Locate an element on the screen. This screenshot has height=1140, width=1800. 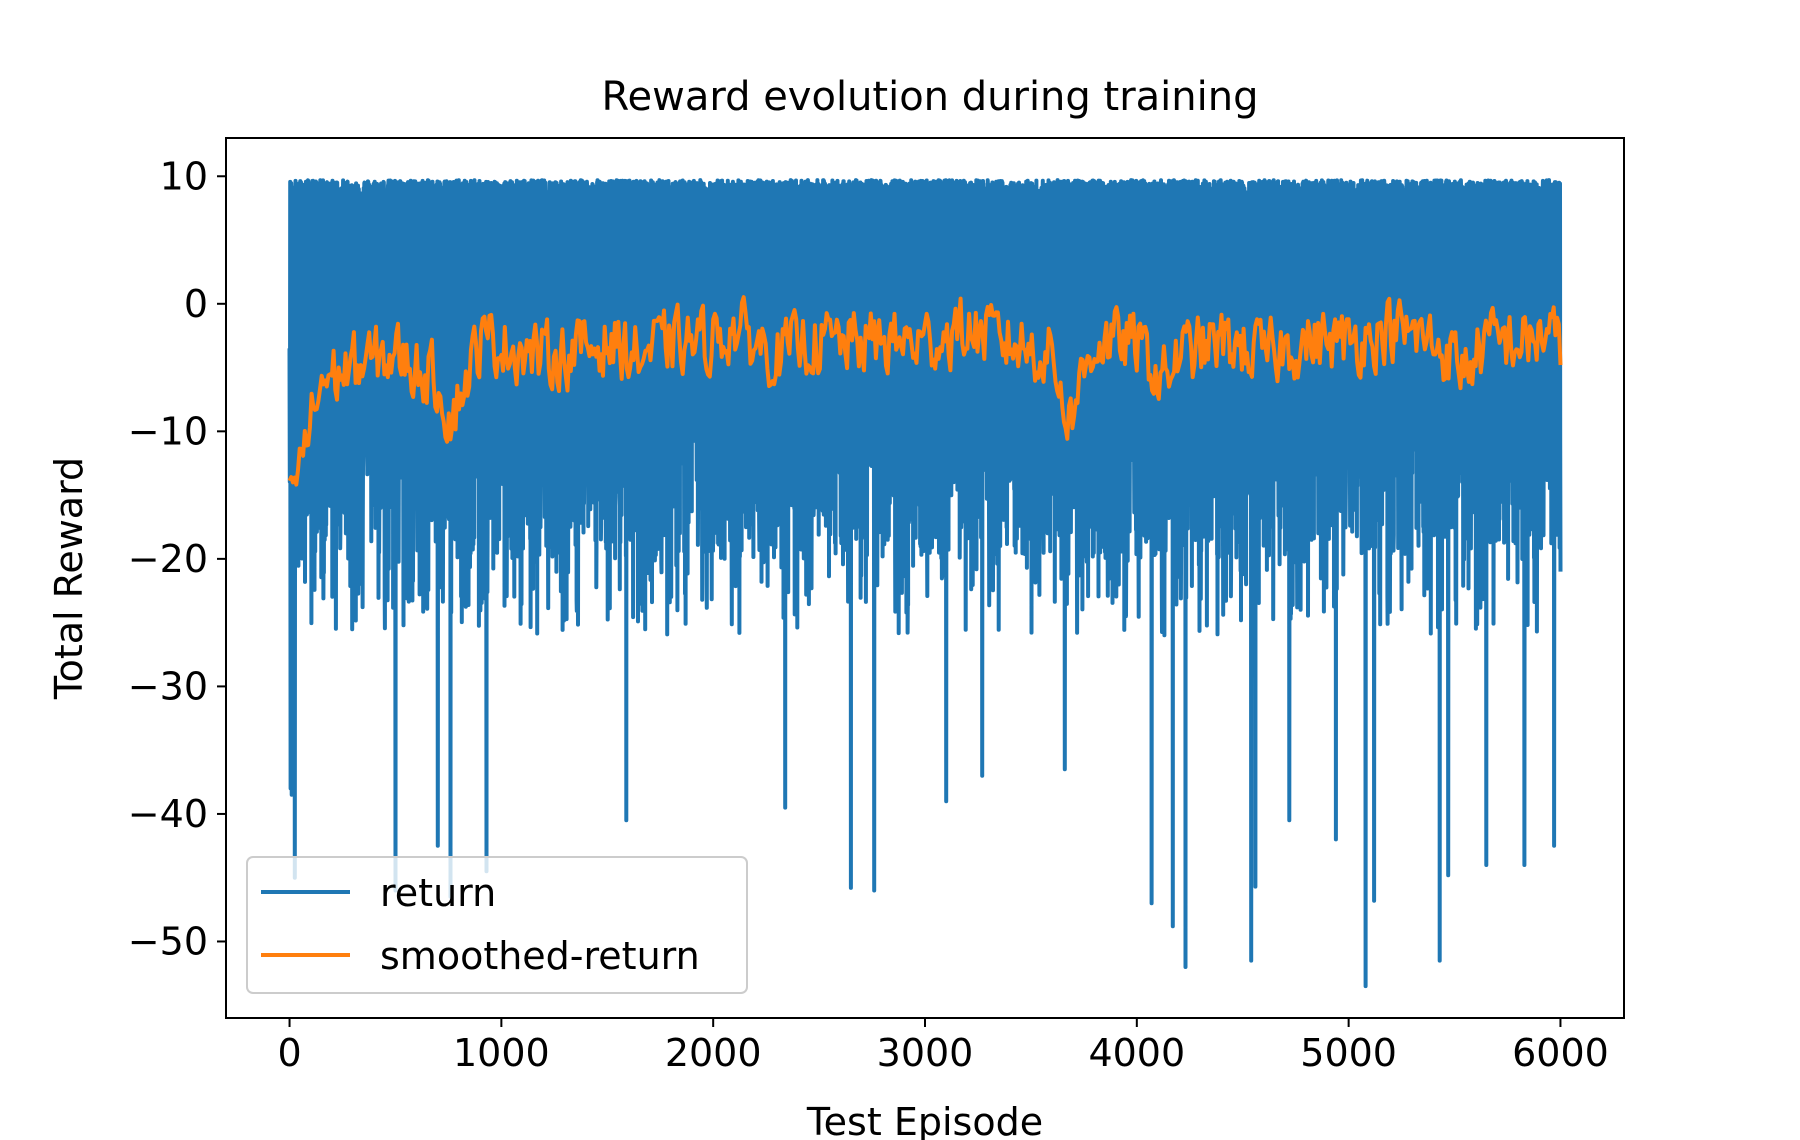
y-axis: 10 0 −10 −20 −30 −40 −50 is located at coordinates (177, 558).